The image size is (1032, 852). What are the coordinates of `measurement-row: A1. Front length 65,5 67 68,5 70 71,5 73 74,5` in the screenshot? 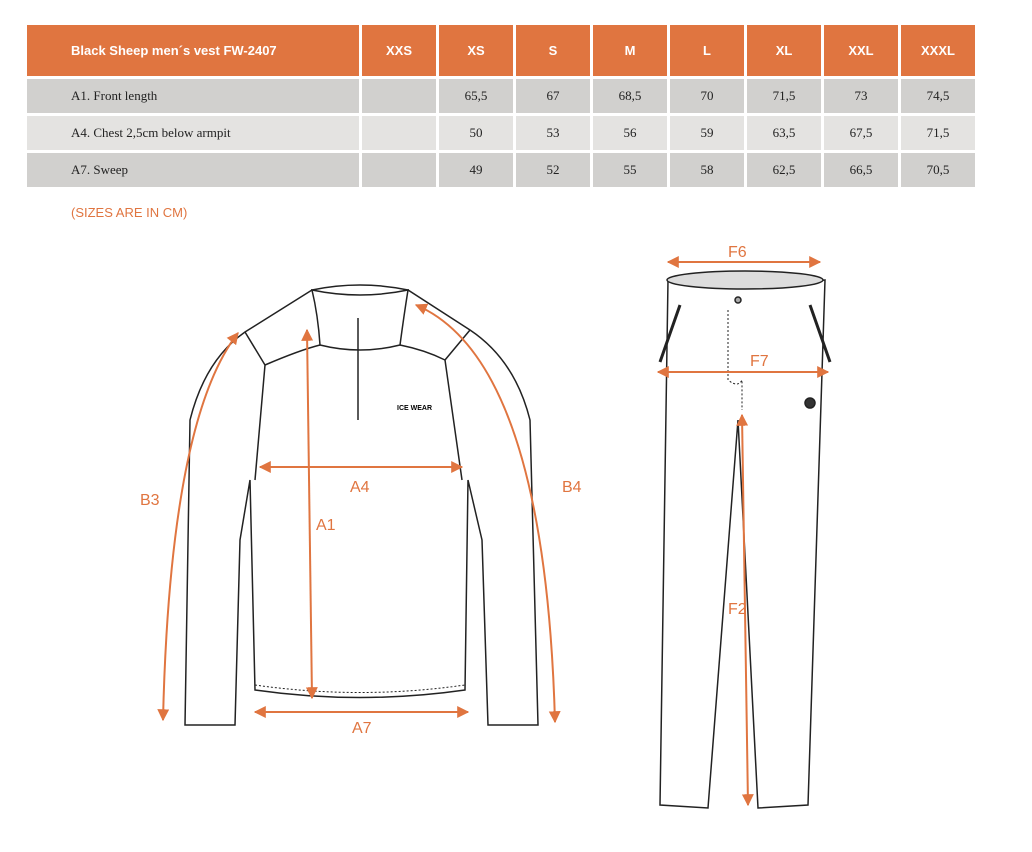 It's located at (501, 96).